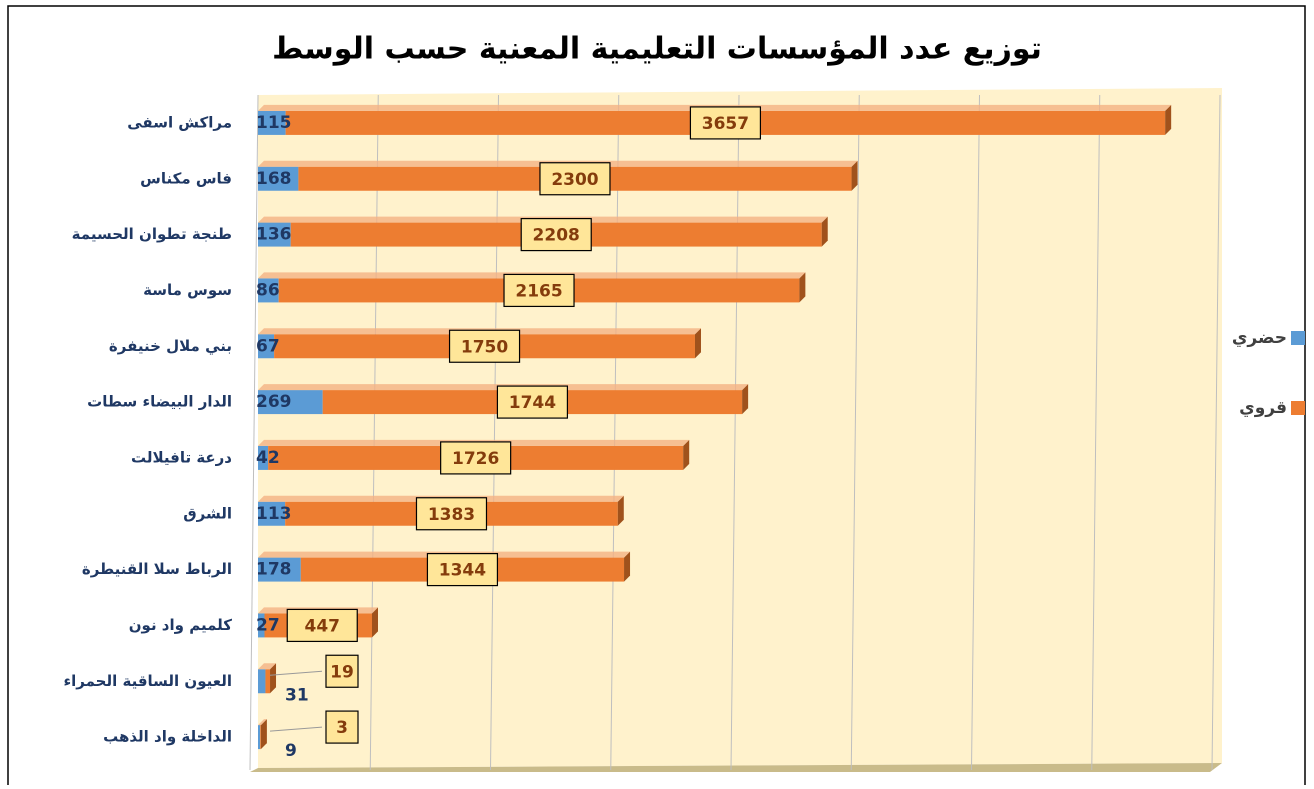  Describe the element at coordinates (274, 402) in the screenshot. I see `urban-value-label: 269` at that location.